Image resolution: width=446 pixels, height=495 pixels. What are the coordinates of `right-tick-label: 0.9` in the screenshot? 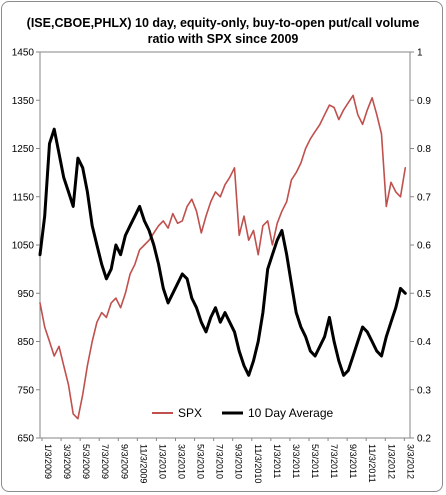 It's located at (424, 101).